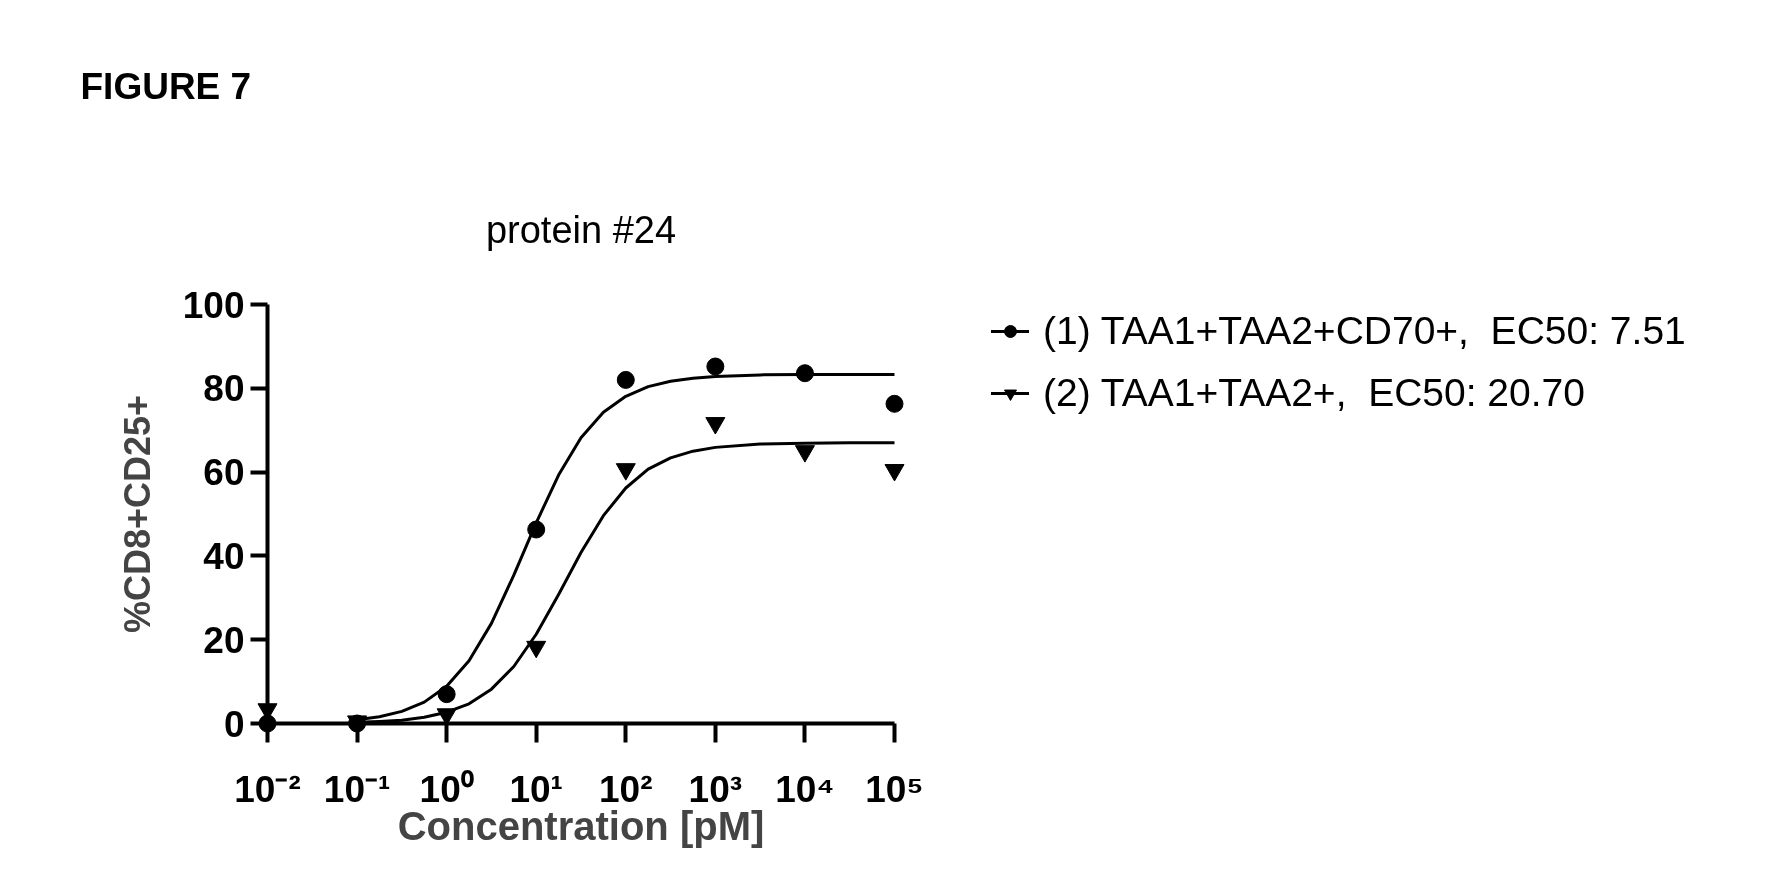 The width and height of the screenshot is (1791, 892). I want to click on chart-title: protein #24, so click(581, 229).